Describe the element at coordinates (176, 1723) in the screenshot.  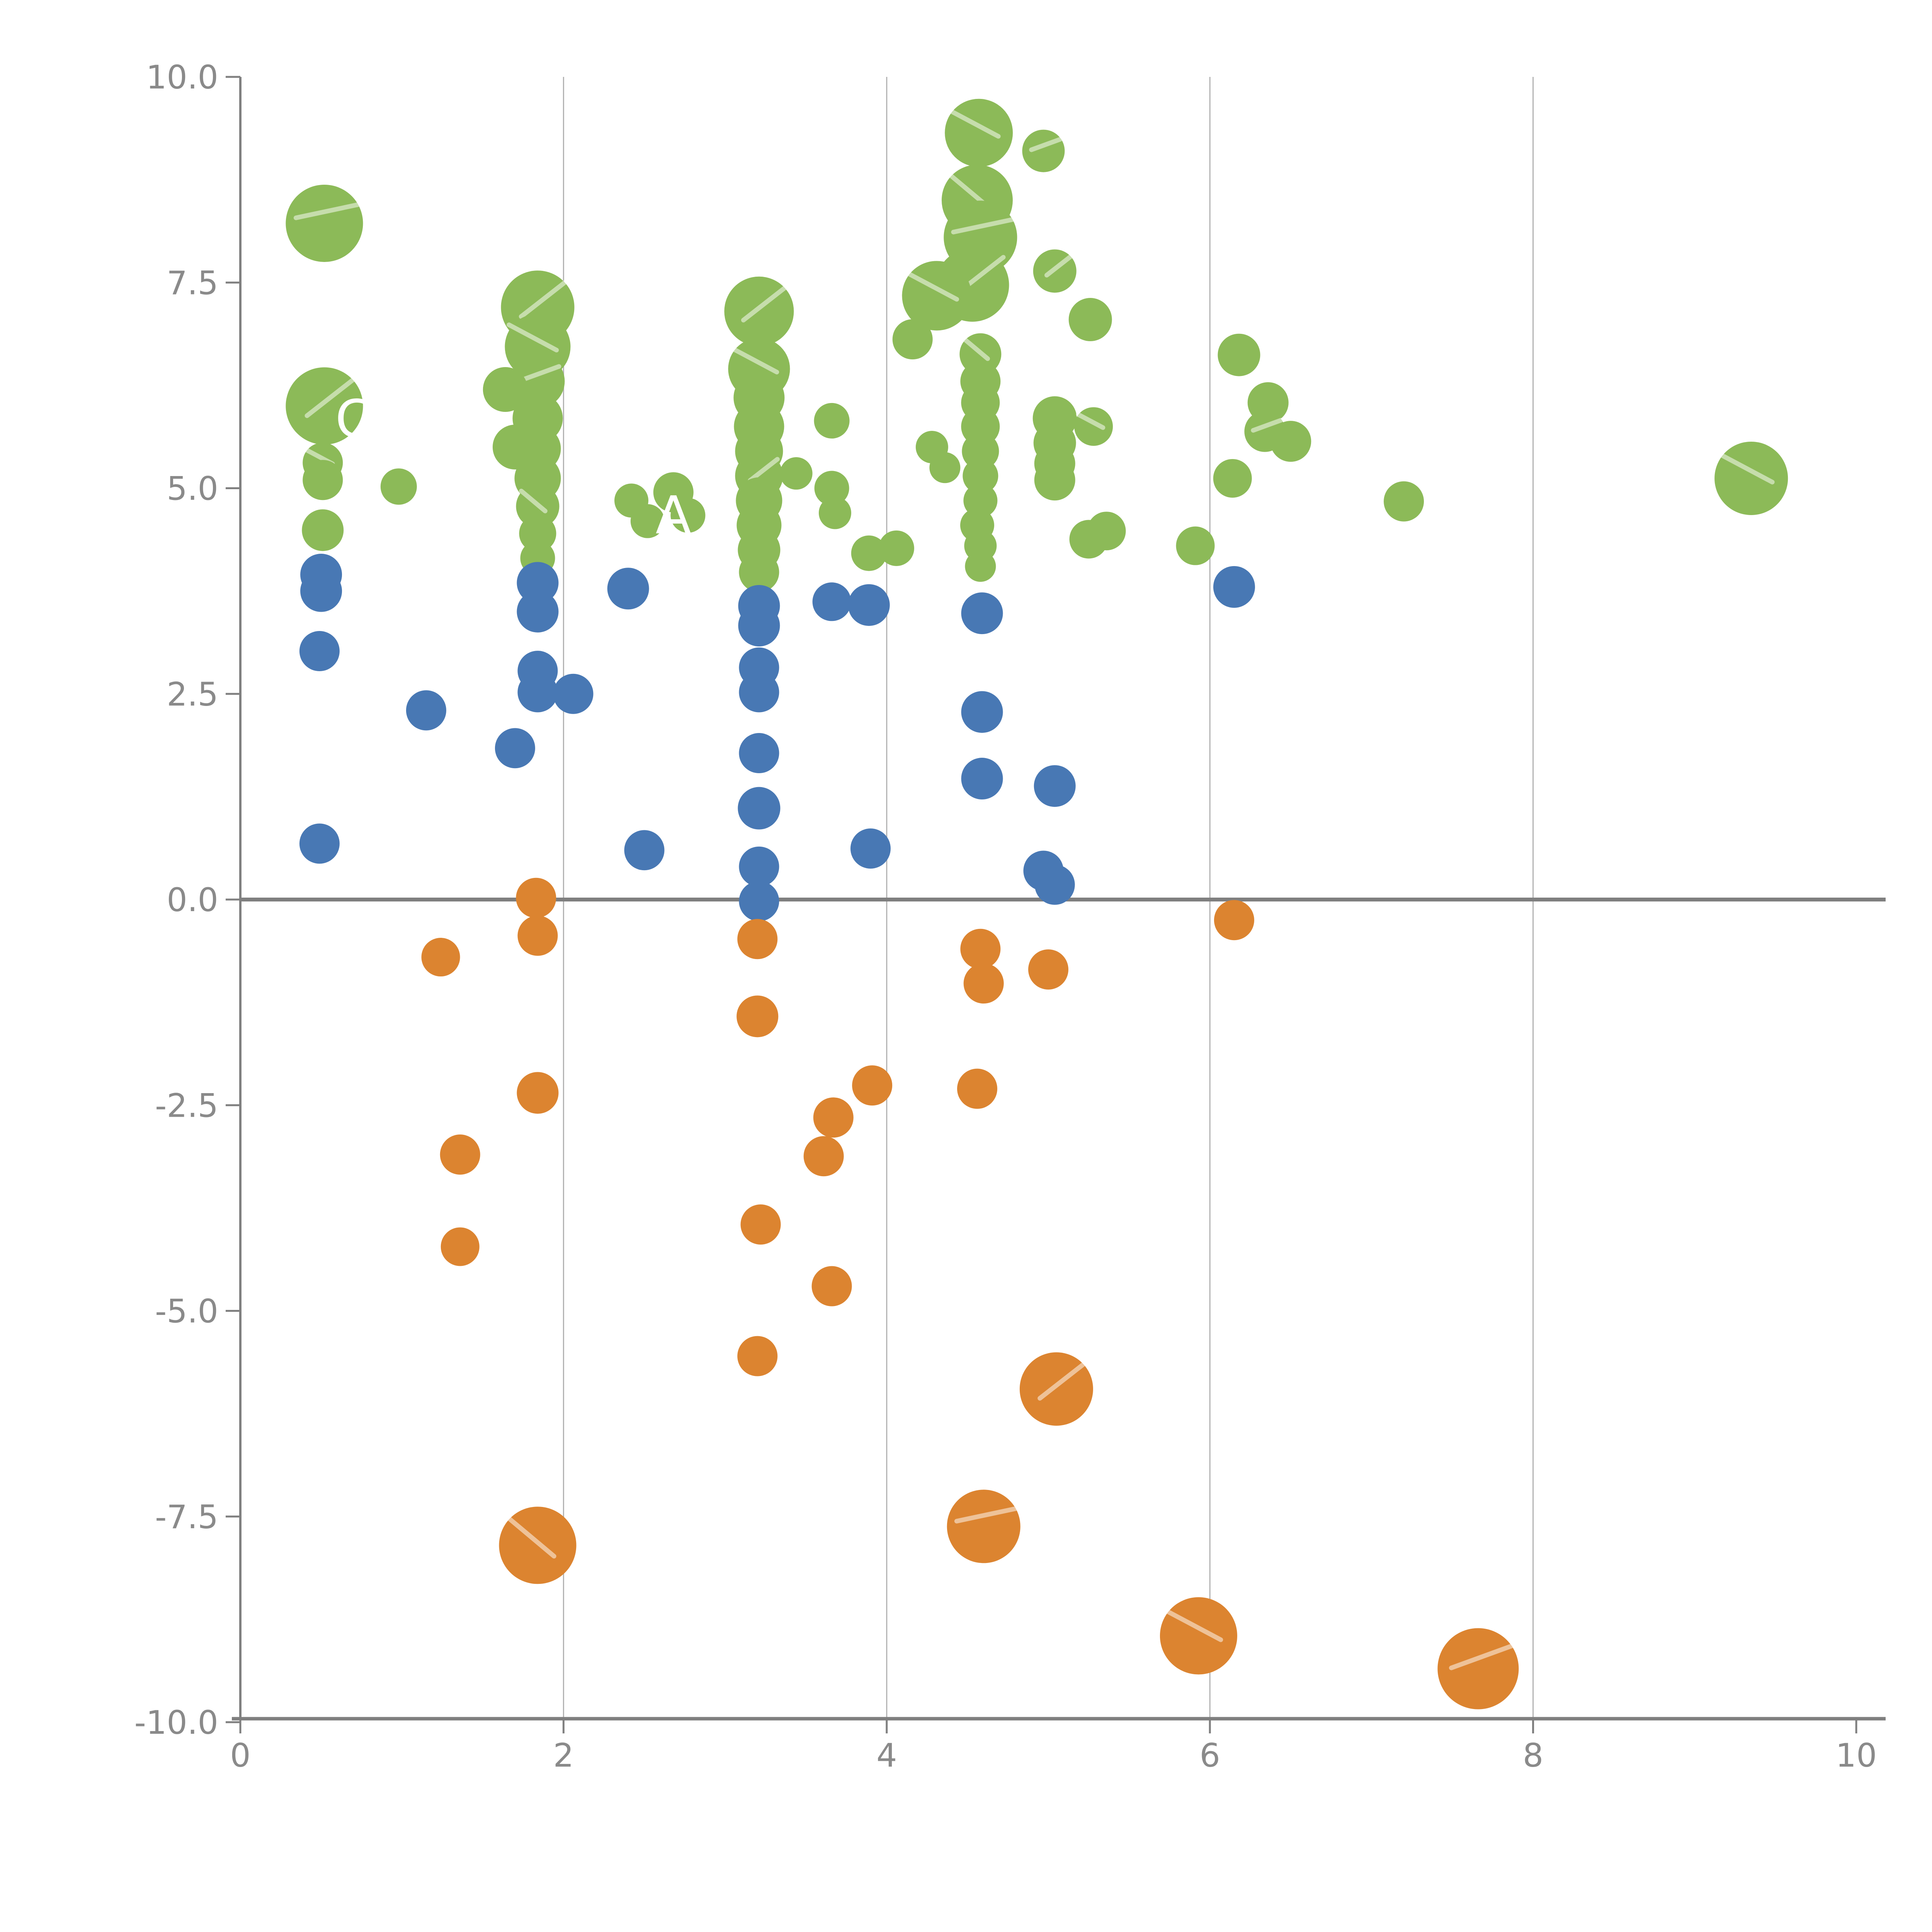
I see `y-tick-label: -10.0` at that location.